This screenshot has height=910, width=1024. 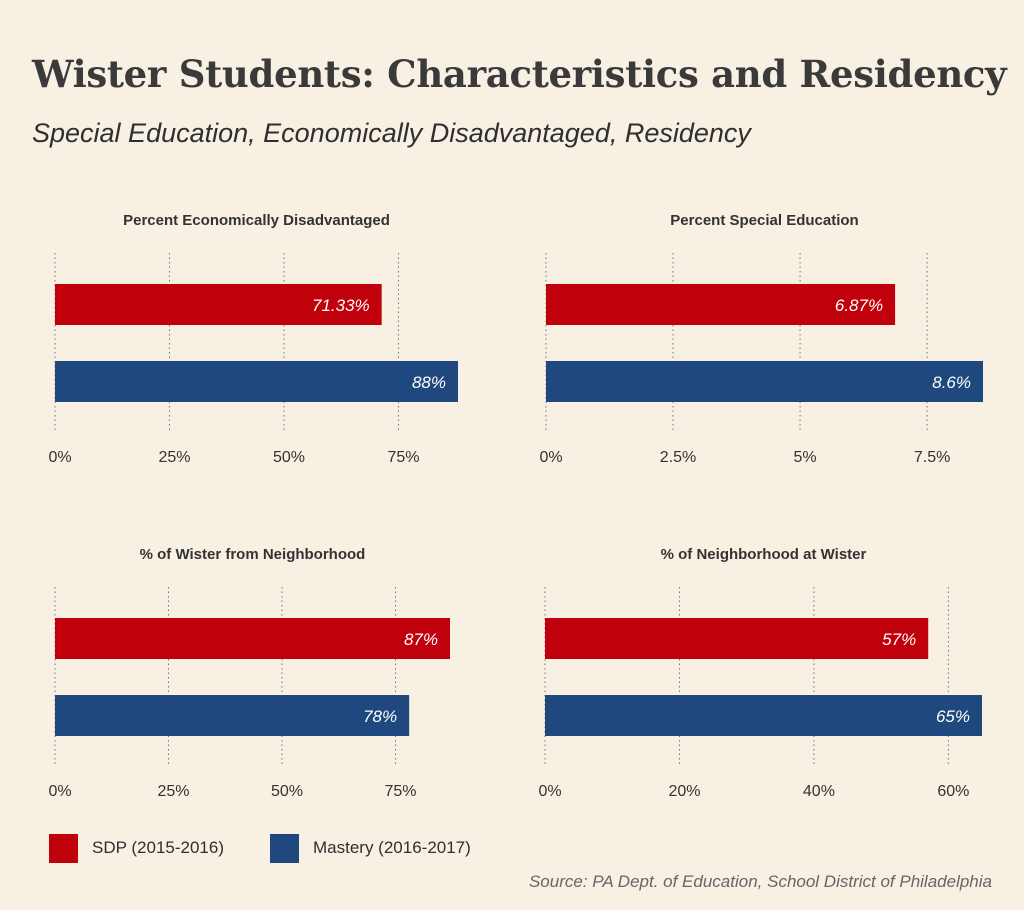 What do you see at coordinates (392, 847) in the screenshot?
I see `legend-label-mastery: Mastery (2016-2017)` at bounding box center [392, 847].